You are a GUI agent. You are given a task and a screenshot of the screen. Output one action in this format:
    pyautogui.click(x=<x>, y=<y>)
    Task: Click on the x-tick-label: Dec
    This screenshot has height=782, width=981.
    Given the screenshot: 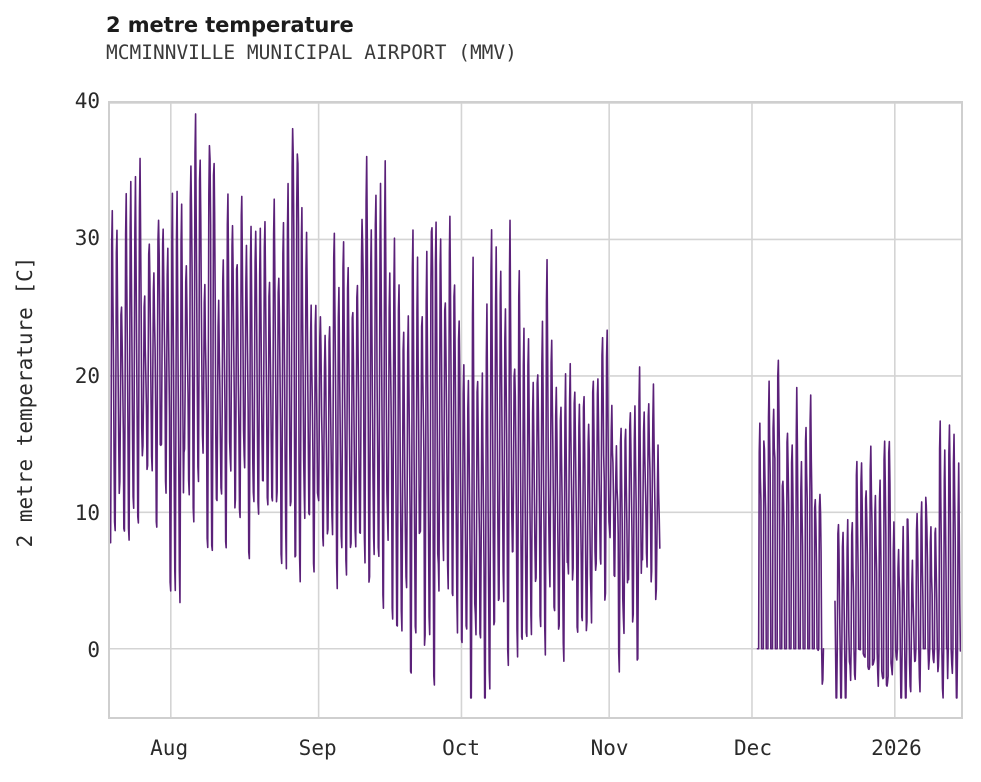 What is the action you would take?
    pyautogui.click(x=753, y=748)
    